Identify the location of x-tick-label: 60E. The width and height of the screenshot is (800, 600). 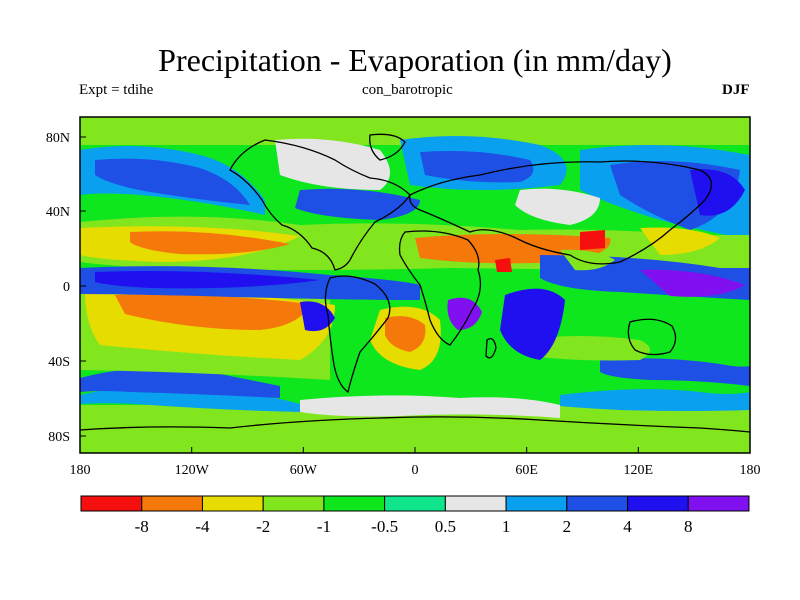
(526, 470).